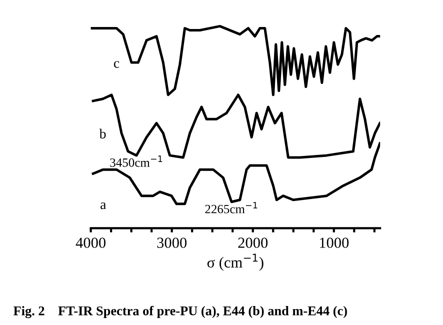 The image size is (443, 325). What do you see at coordinates (334, 243) in the screenshot?
I see `x-tick-label: 1000` at bounding box center [334, 243].